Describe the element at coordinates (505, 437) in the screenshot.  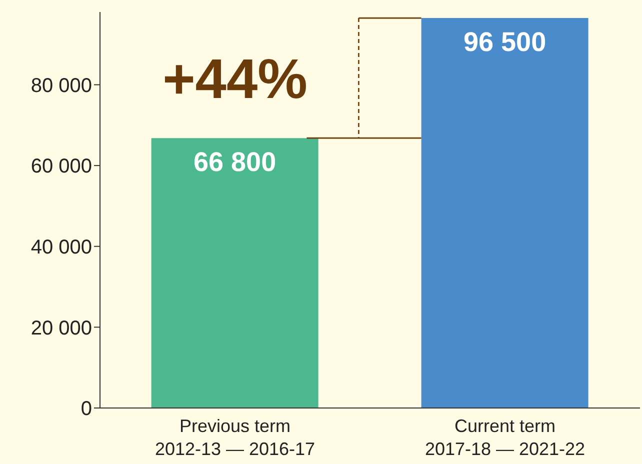
I see `x-tick-label: Current term 2017-18 — 2021-22` at that location.